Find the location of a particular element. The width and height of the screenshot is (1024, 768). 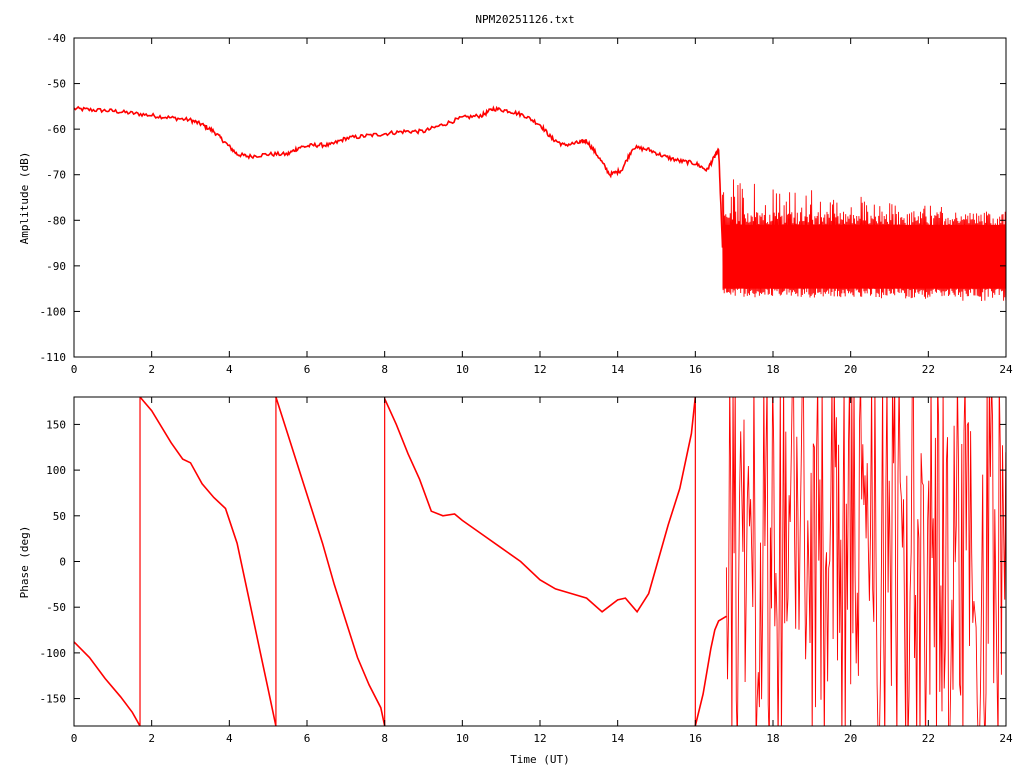

amplitude-y-tick-label: -70 is located at coordinates (56, 175).